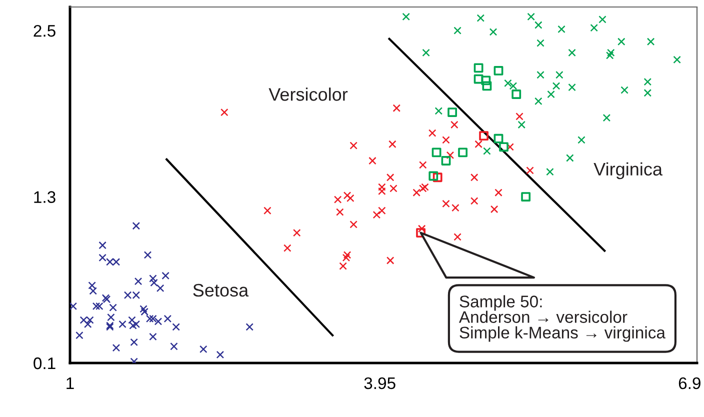 This screenshot has width=704, height=417. I want to click on series-label: Virginica, so click(628, 171).